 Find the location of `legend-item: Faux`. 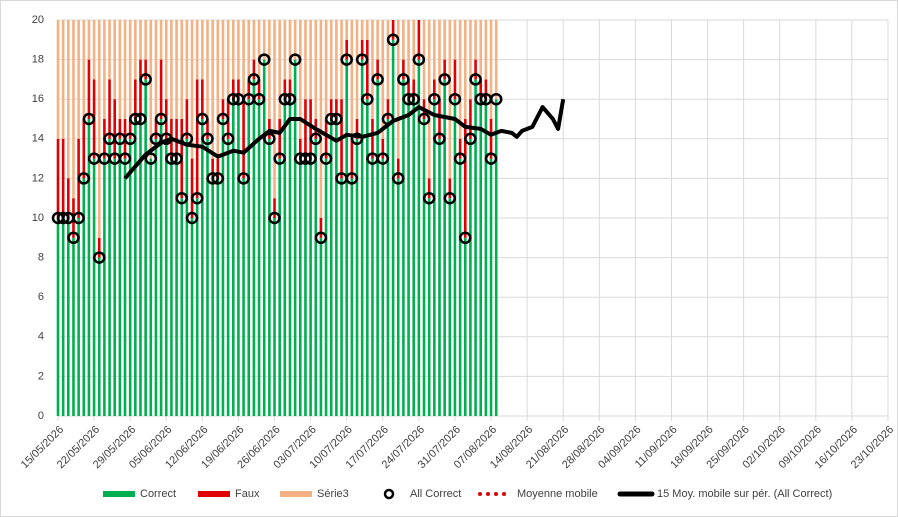

legend-item: Faux is located at coordinates (229, 494).